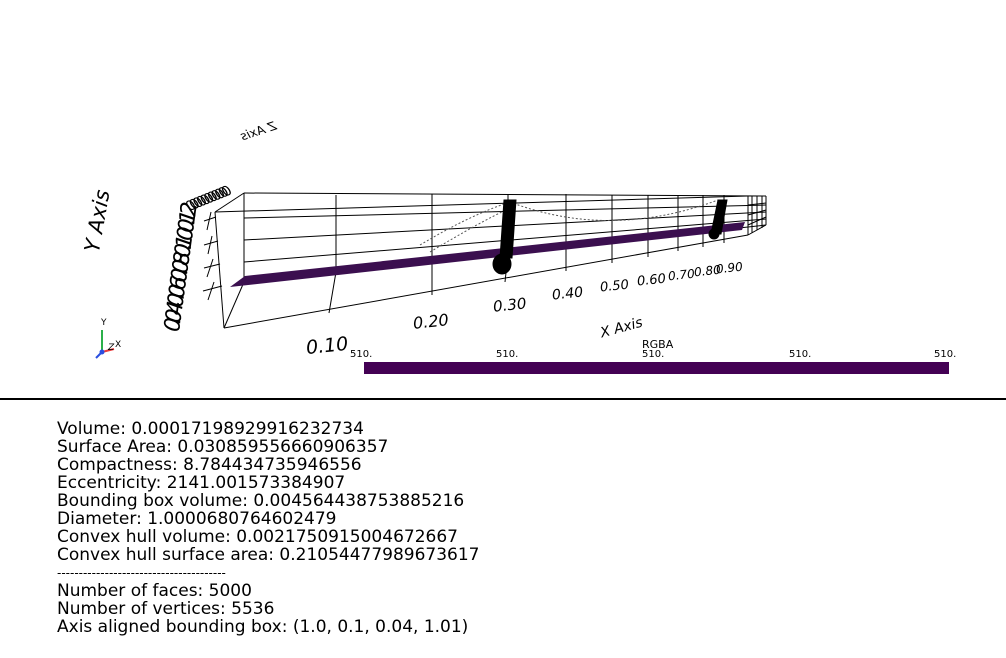 This screenshot has height=658, width=1006. Describe the element at coordinates (729, 268) in the screenshot. I see `x-tick-8: 0.90` at that location.